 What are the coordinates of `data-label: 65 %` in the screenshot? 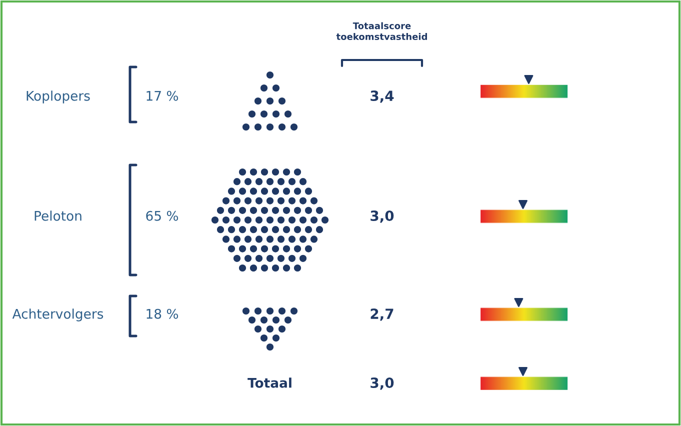 It's located at (162, 215).